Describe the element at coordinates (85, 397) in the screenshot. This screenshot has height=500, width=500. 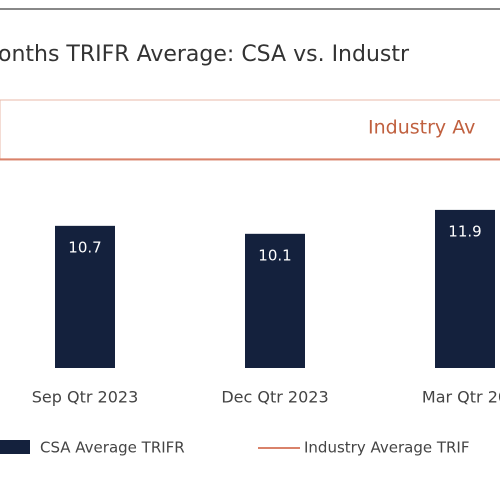
I see `x-tick-label: Sep Qtr 2023` at that location.